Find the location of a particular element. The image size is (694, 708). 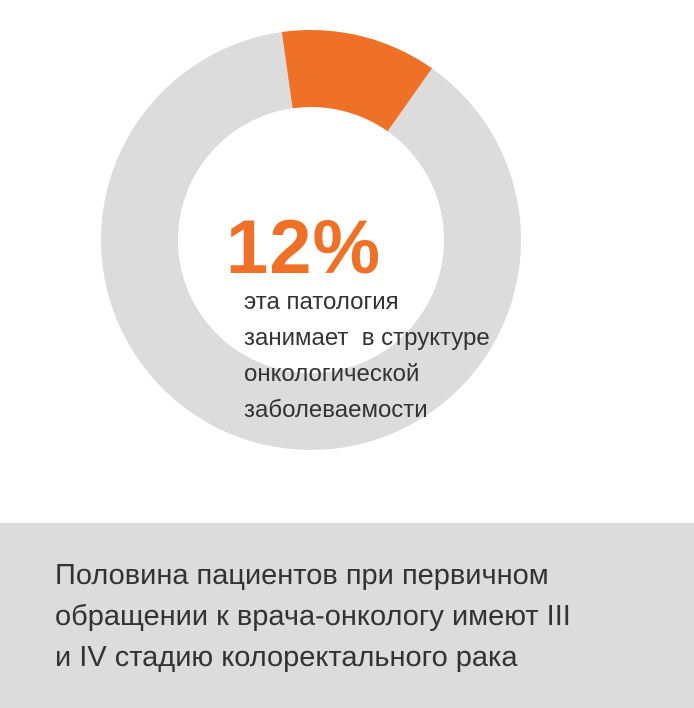

percent-value: 12% is located at coordinates (304, 247).